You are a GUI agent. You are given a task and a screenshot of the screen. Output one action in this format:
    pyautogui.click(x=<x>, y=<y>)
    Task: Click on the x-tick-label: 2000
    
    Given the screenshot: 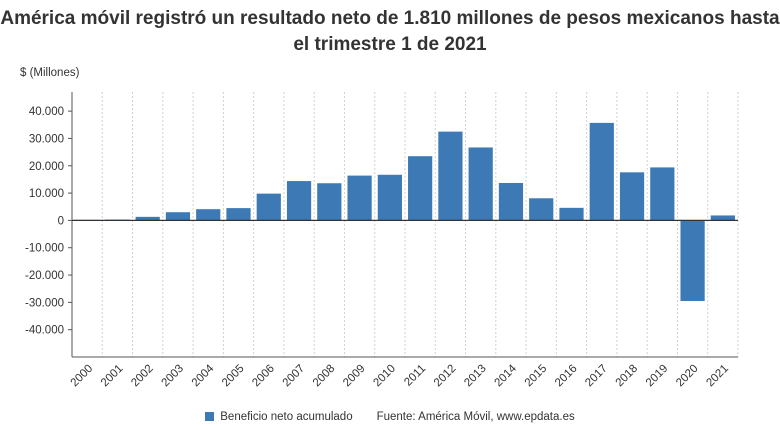 What is the action you would take?
    pyautogui.click(x=82, y=376)
    